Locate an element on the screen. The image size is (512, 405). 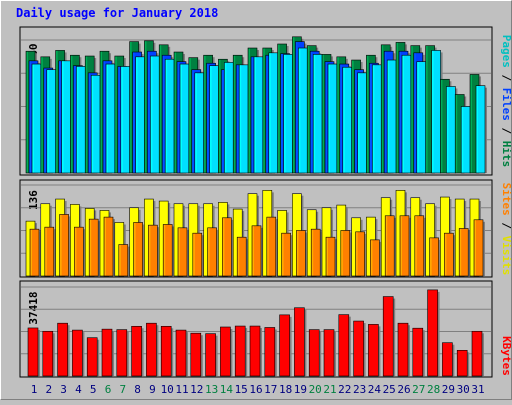
x-tick-label: 18 is located at coordinates (285, 389).